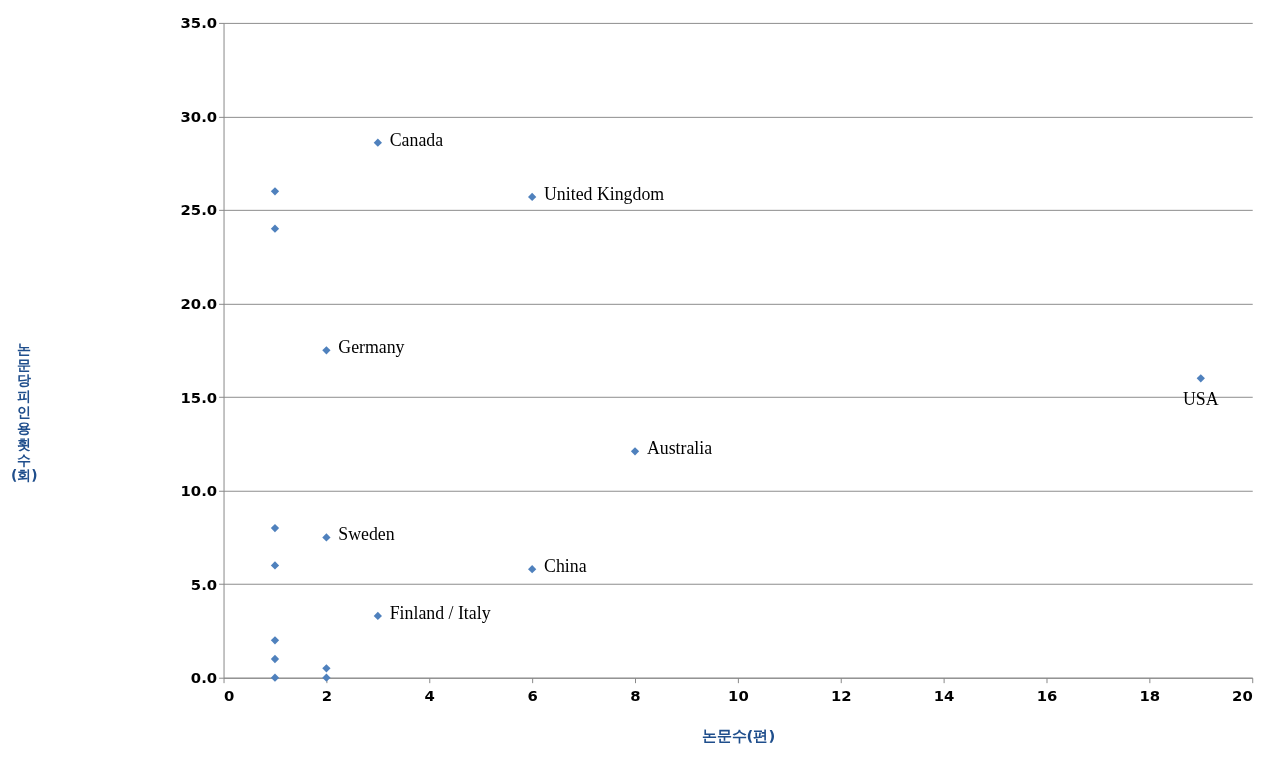  I want to click on x-tick-label: 14, so click(944, 695).